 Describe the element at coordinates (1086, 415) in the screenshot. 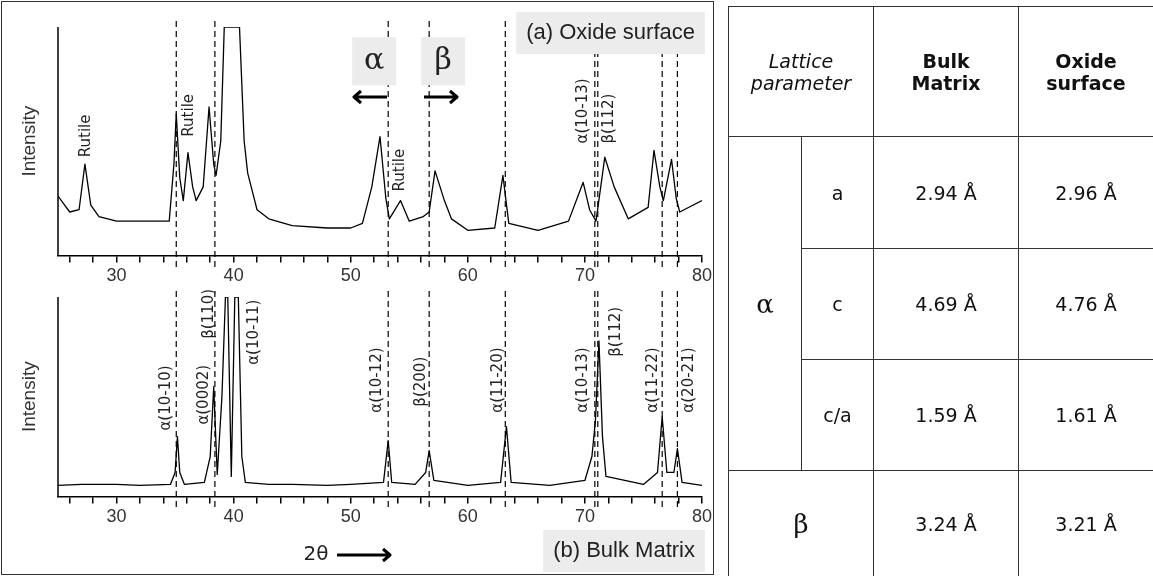

I see `text: 1.61 Å` at that location.